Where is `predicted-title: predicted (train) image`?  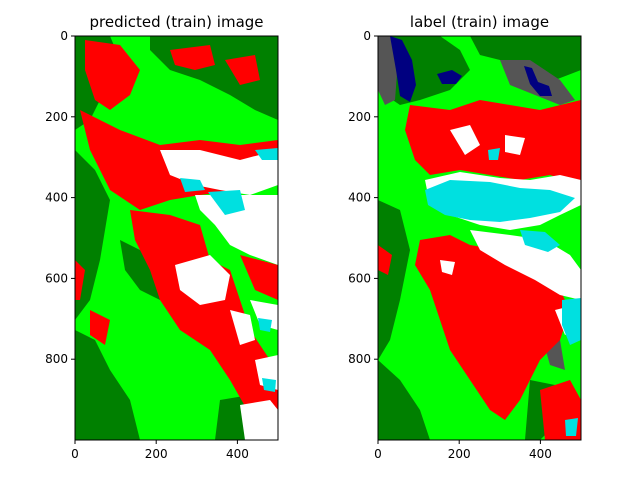
predicted-title: predicted (train) image is located at coordinates (176, 22).